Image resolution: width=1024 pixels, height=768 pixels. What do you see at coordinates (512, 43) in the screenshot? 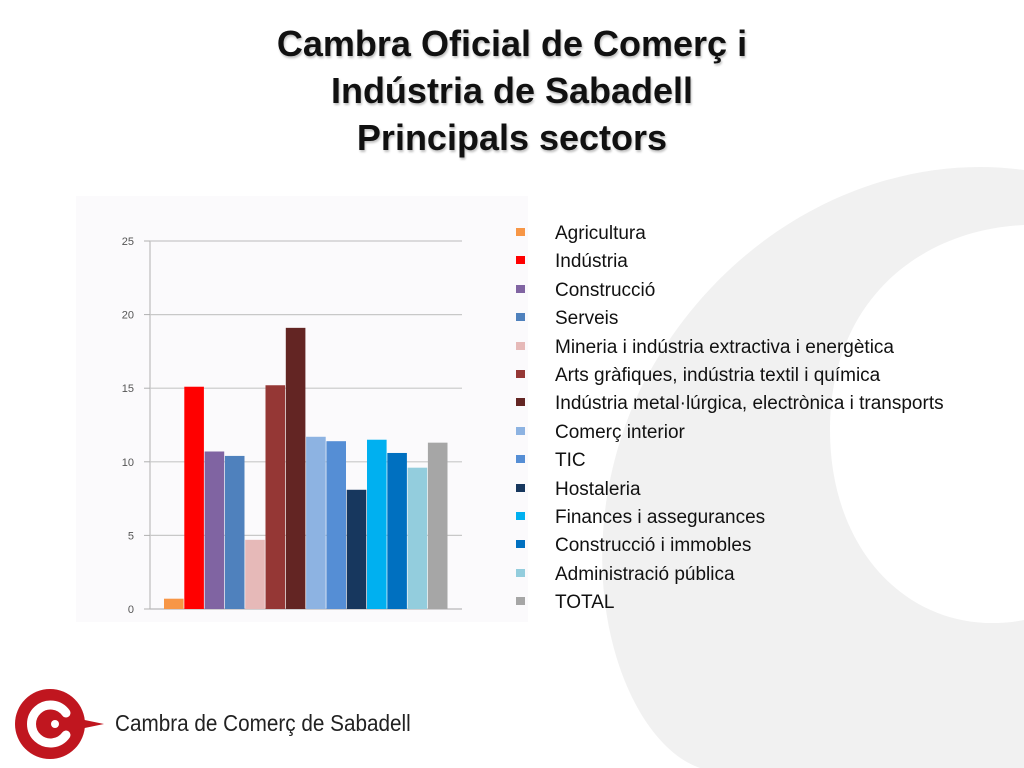
I see `title-line-1: Cambra Oficial de Comerç i` at bounding box center [512, 43].